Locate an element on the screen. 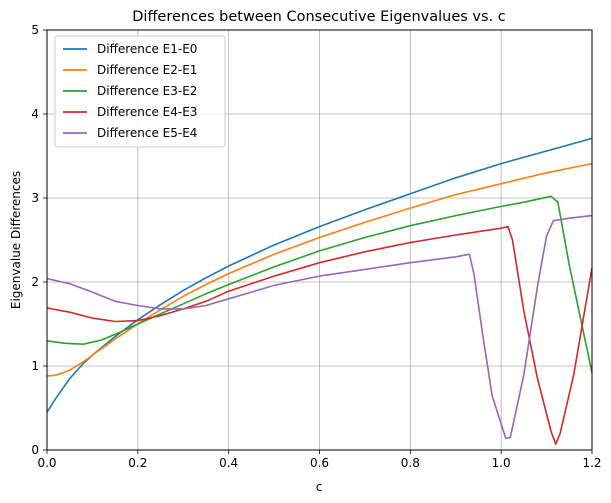  x-tick-label: 0.0 is located at coordinates (46, 463).